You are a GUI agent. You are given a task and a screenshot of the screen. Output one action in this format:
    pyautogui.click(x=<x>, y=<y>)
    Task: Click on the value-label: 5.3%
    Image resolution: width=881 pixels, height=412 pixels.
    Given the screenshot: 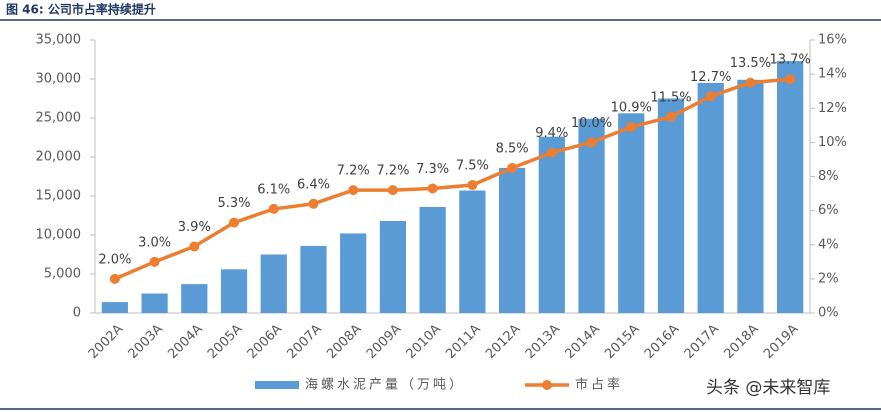 What is the action you would take?
    pyautogui.click(x=234, y=203)
    